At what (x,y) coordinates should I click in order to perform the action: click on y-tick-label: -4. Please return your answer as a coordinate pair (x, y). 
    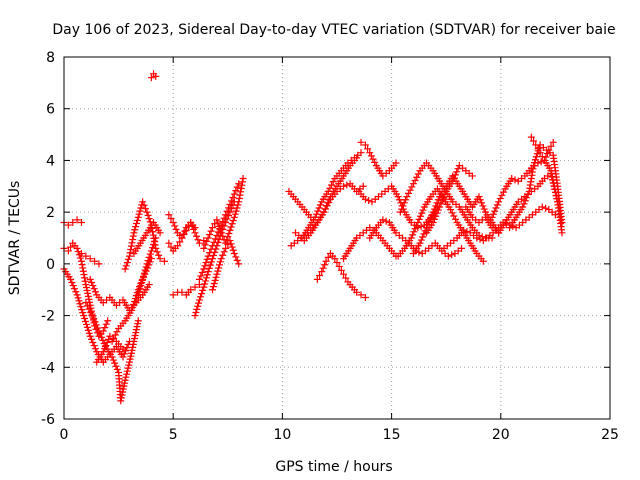
    Looking at the image, I should click on (48, 368).